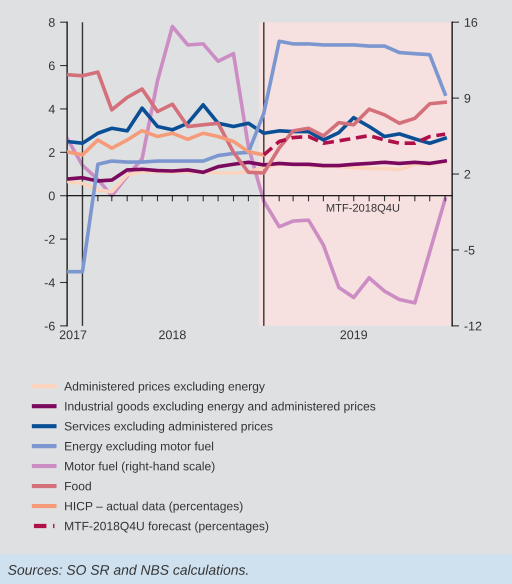 This screenshot has height=584, width=512. I want to click on y-tick-label: 4, so click(51, 109).